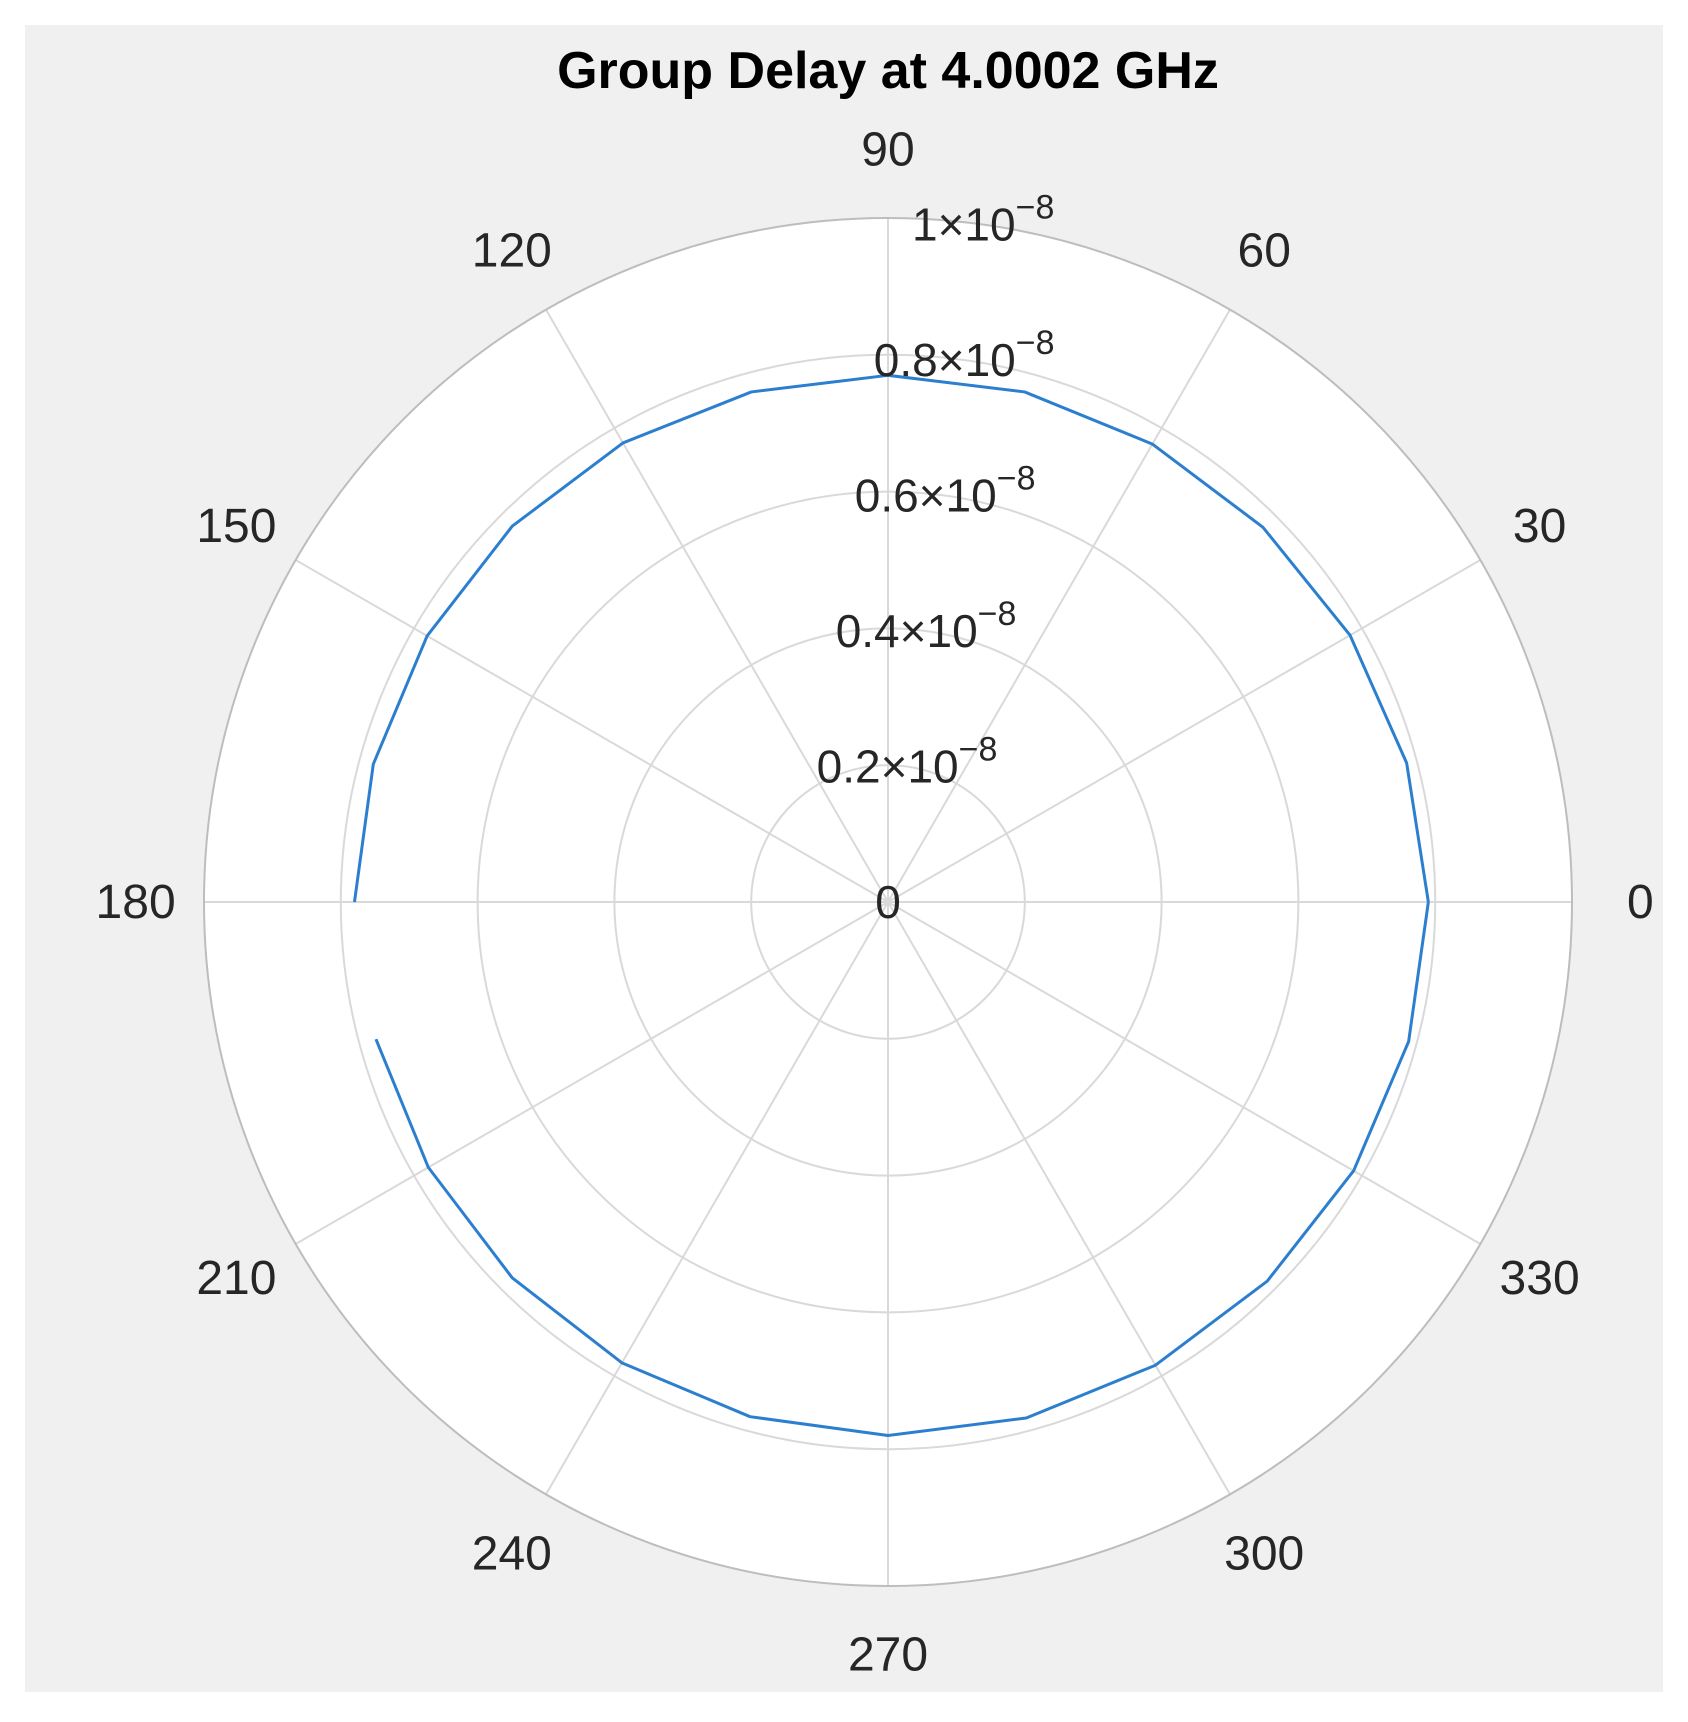 This screenshot has height=1722, width=1688. Describe the element at coordinates (1540, 1278) in the screenshot. I see `theta-tick-label: 330` at that location.